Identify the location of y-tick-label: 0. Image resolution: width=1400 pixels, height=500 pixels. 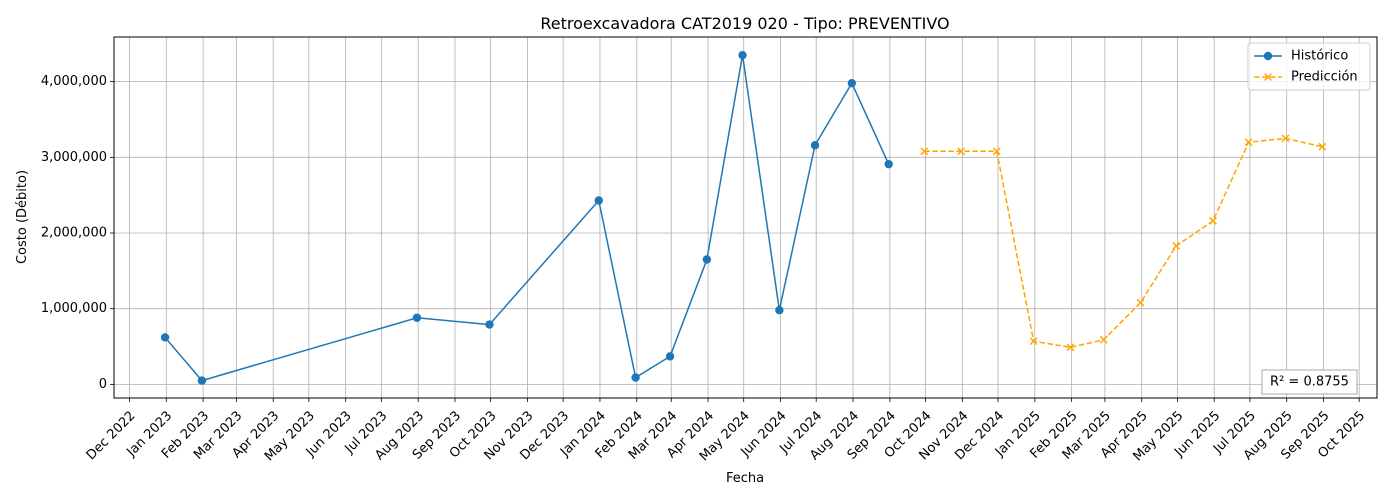
(103, 384).